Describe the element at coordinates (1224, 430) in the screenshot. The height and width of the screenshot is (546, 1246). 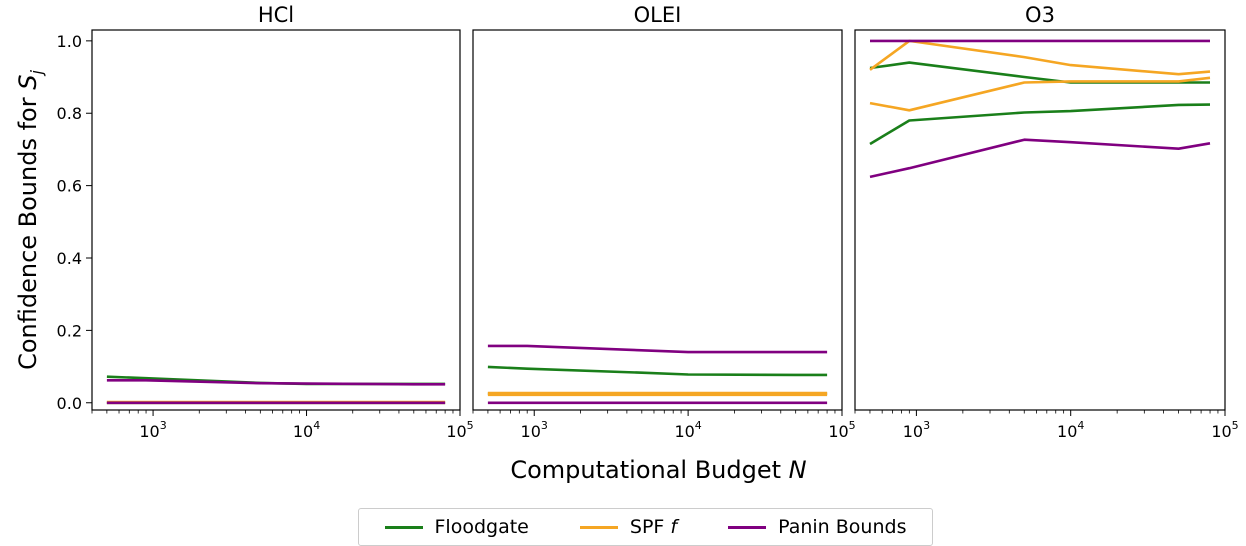
I see `x-tick-label-o3-2: 10⁵` at that location.